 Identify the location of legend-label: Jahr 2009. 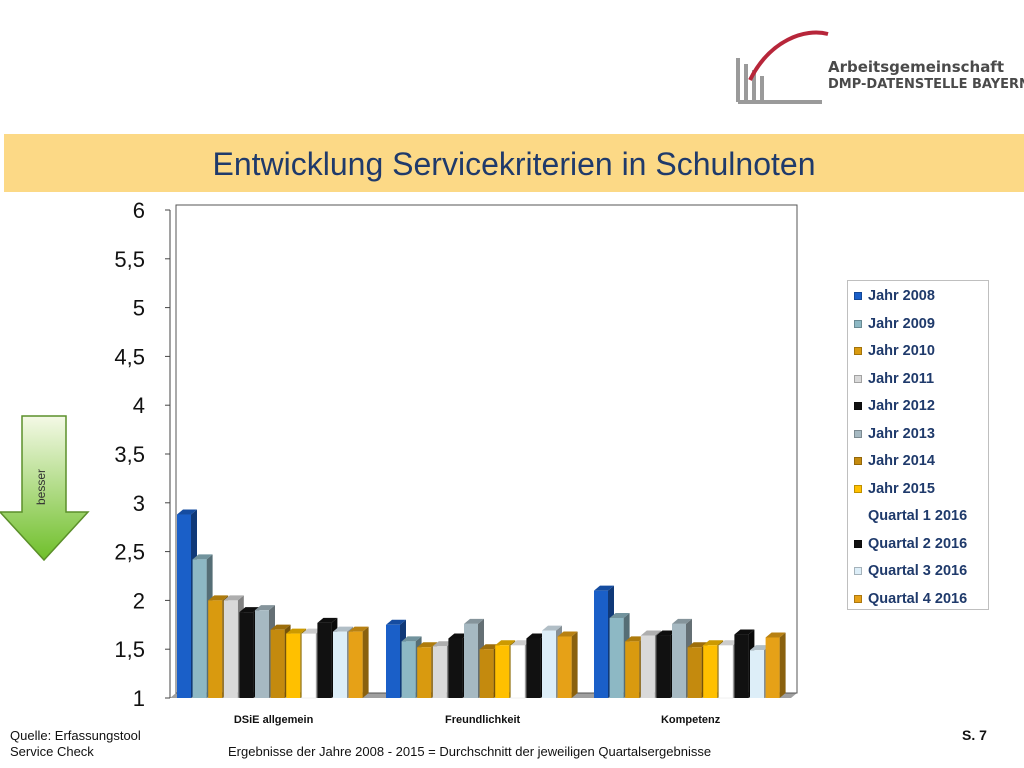
(901, 323).